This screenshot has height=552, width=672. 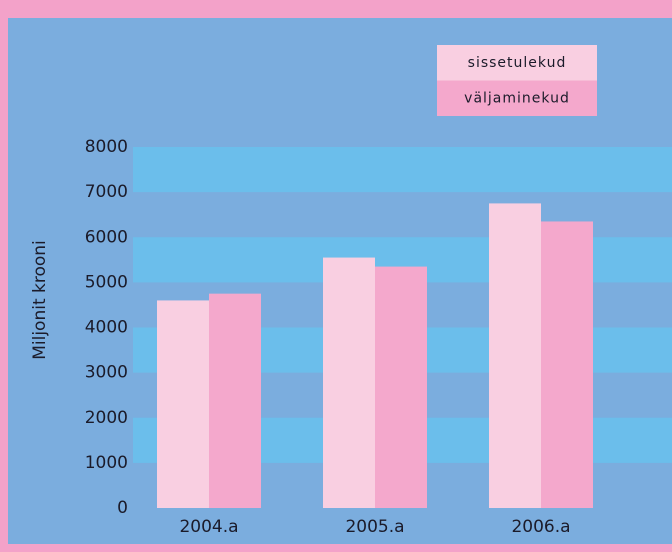 What do you see at coordinates (540, 527) in the screenshot?
I see `x-tick-label: 2006.a` at bounding box center [540, 527].